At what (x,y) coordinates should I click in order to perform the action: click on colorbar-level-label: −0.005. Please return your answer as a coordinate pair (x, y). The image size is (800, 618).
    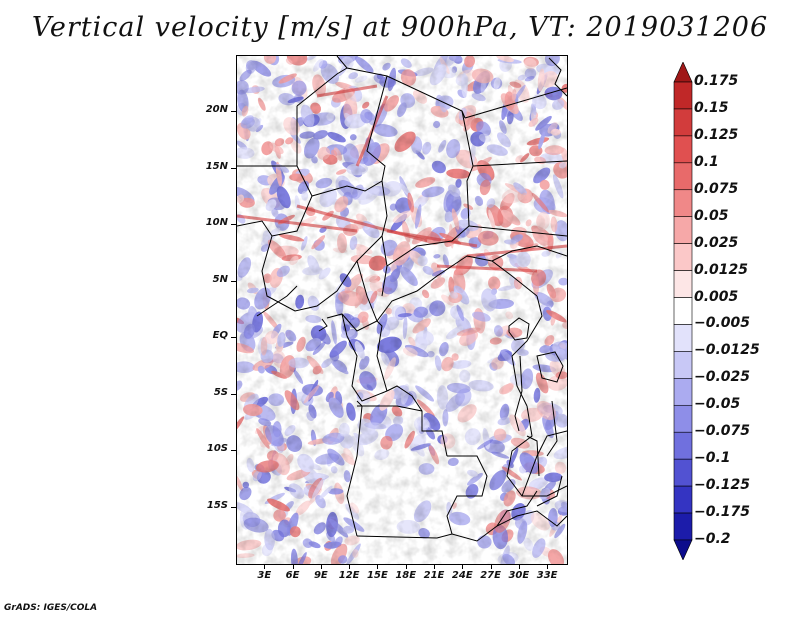
    Looking at the image, I should click on (722, 323).